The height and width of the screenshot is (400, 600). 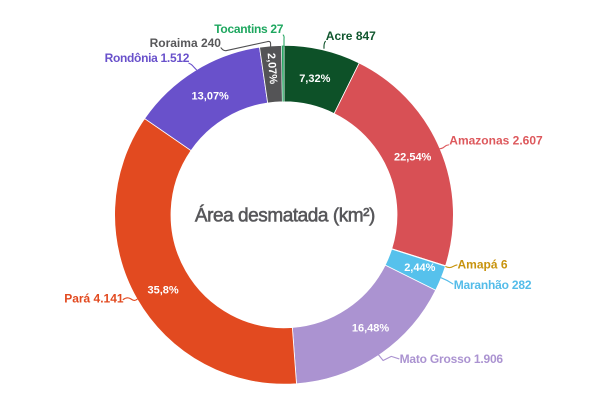 I want to click on svg-text: 35,8%, so click(x=162, y=291).